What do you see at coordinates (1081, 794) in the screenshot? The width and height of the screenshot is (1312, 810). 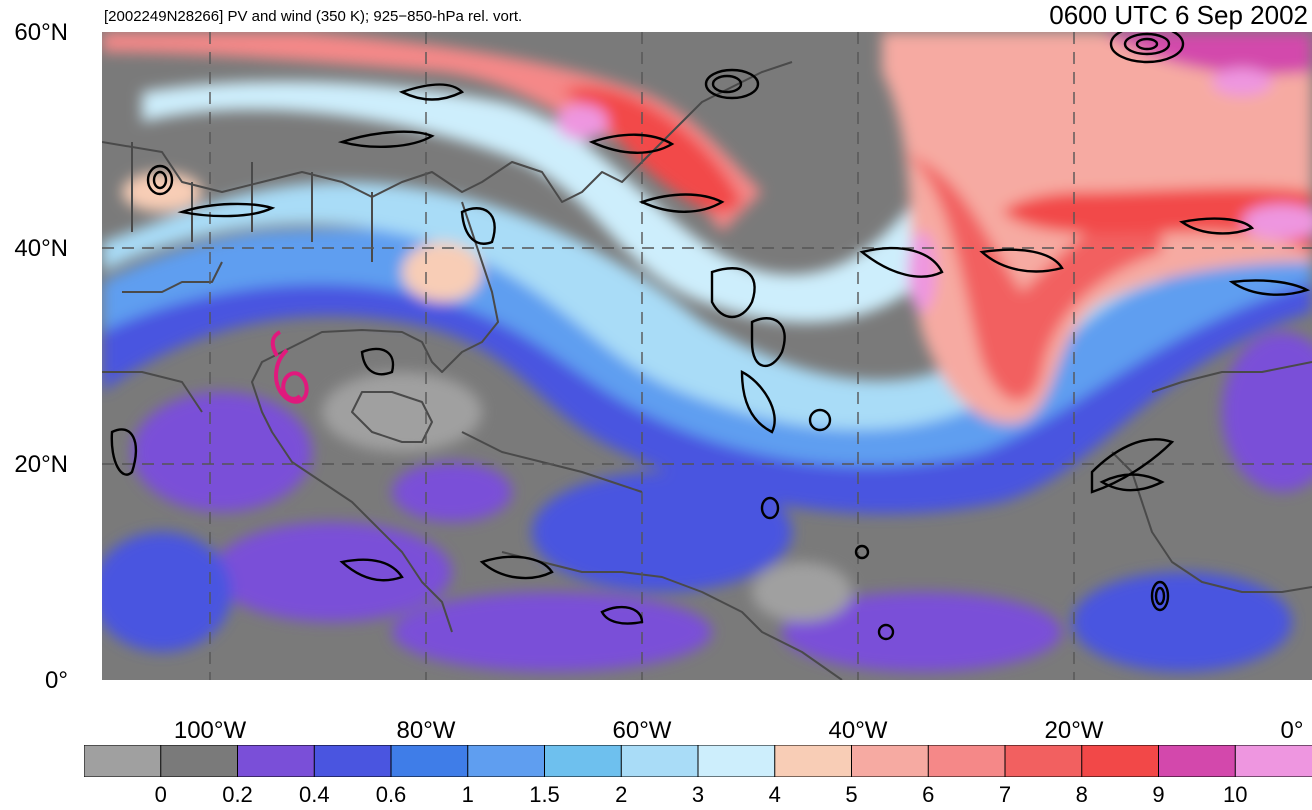 I see `colorbar-tick-label: 8` at bounding box center [1081, 794].